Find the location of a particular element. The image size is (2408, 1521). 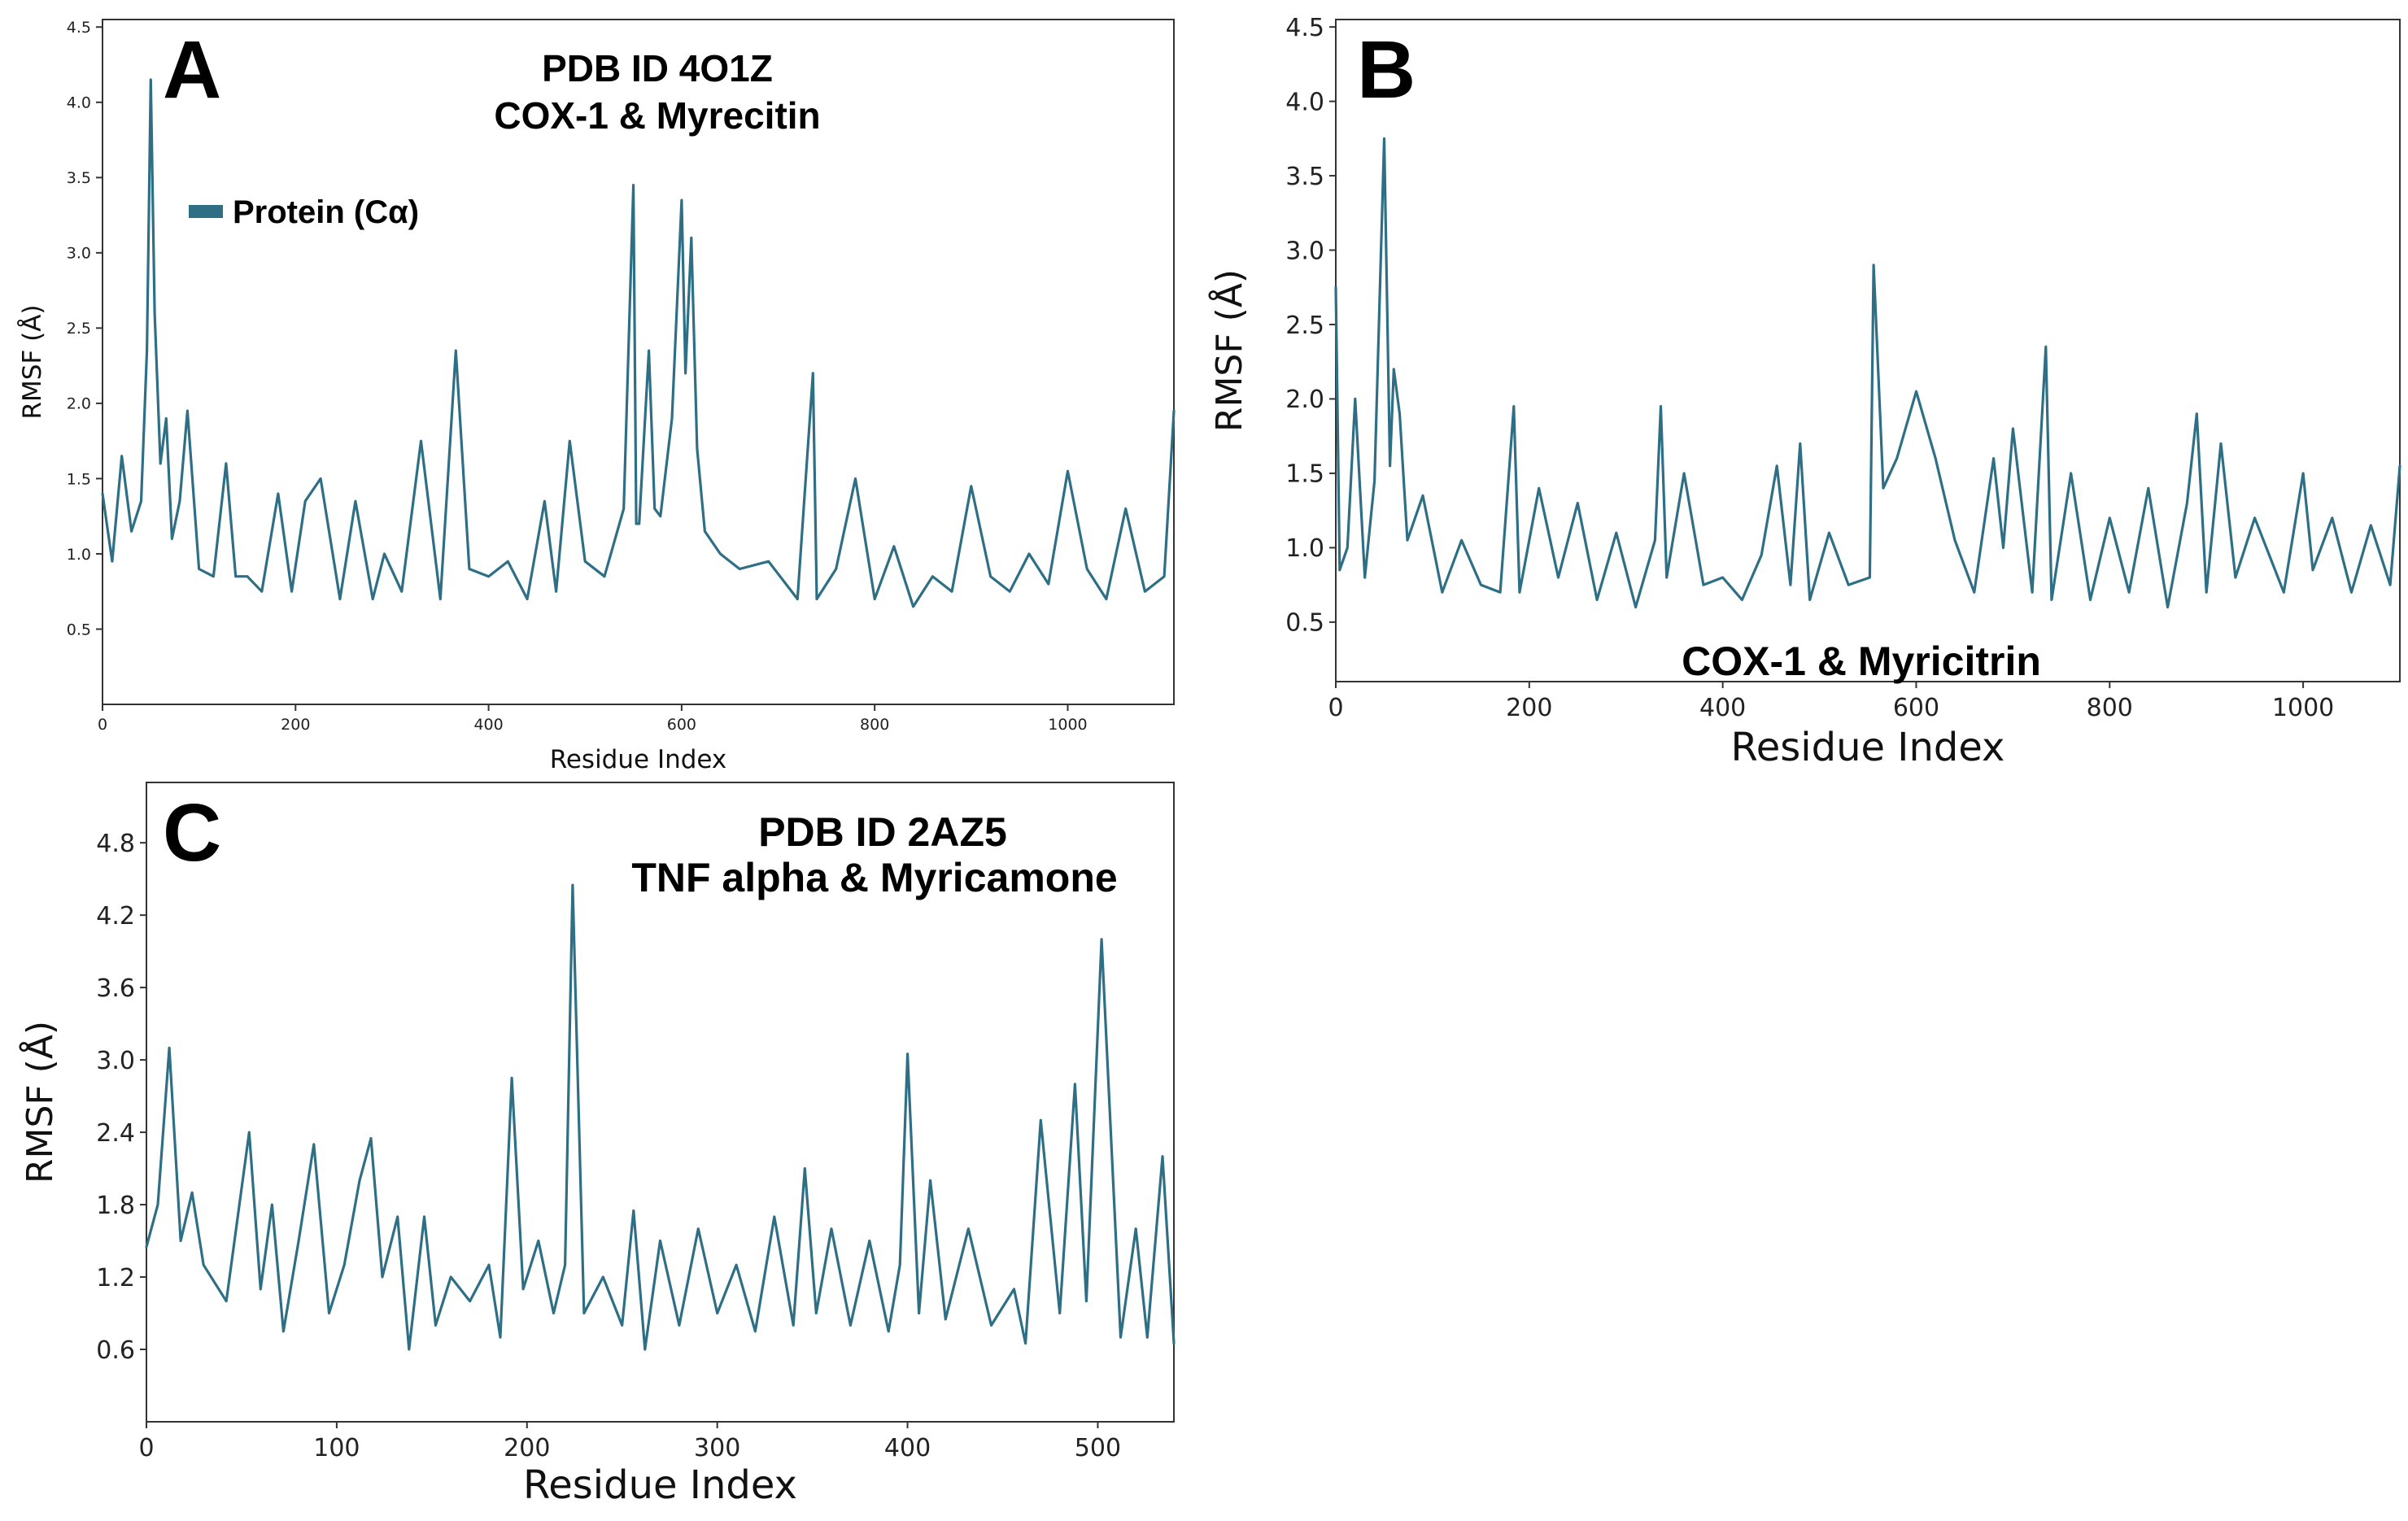

legend: Protein (Cα) is located at coordinates (304, 212).